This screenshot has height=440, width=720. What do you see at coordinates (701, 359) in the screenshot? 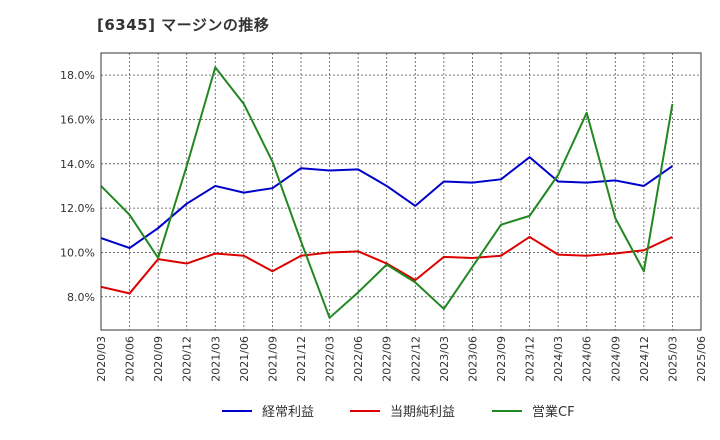
I see `x-tick-label: 2025/06` at bounding box center [701, 359].